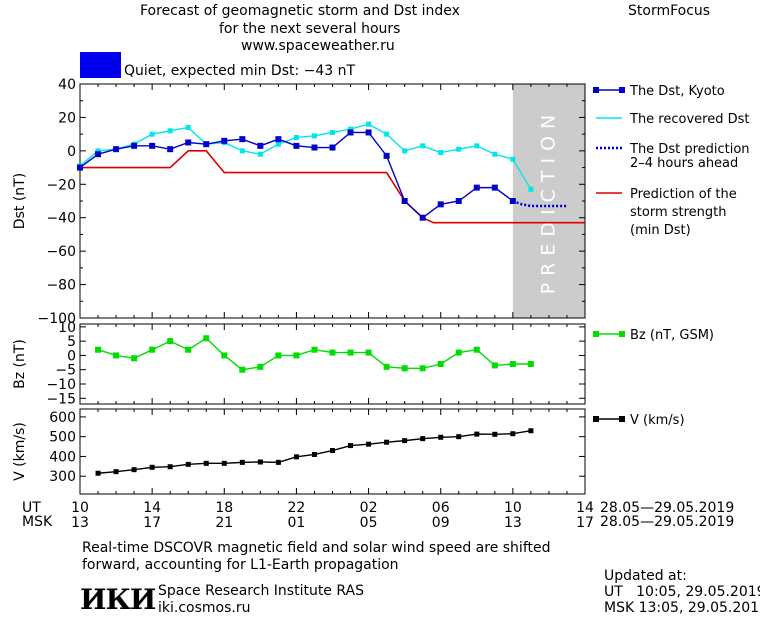  What do you see at coordinates (672, 335) in the screenshot?
I see `legend-bz-label: Bz (nT, GSM)` at bounding box center [672, 335].